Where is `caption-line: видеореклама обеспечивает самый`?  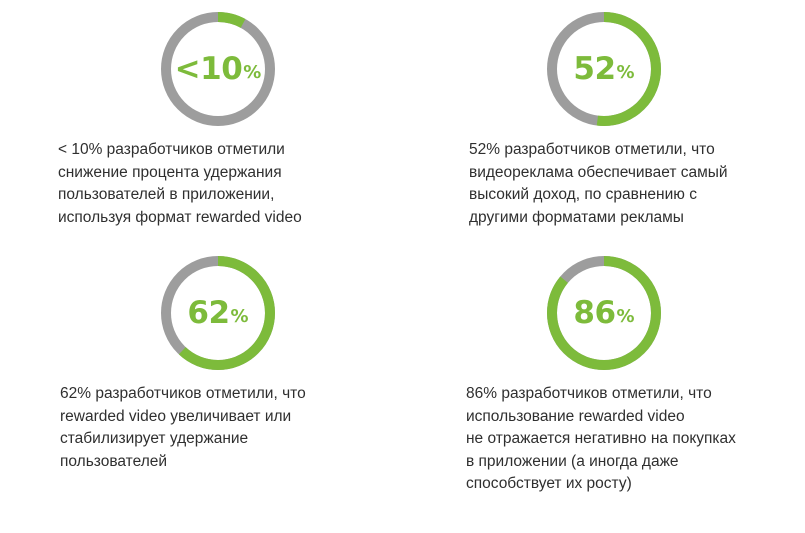 caption-line: видеореклама обеспечивает самый is located at coordinates (598, 172).